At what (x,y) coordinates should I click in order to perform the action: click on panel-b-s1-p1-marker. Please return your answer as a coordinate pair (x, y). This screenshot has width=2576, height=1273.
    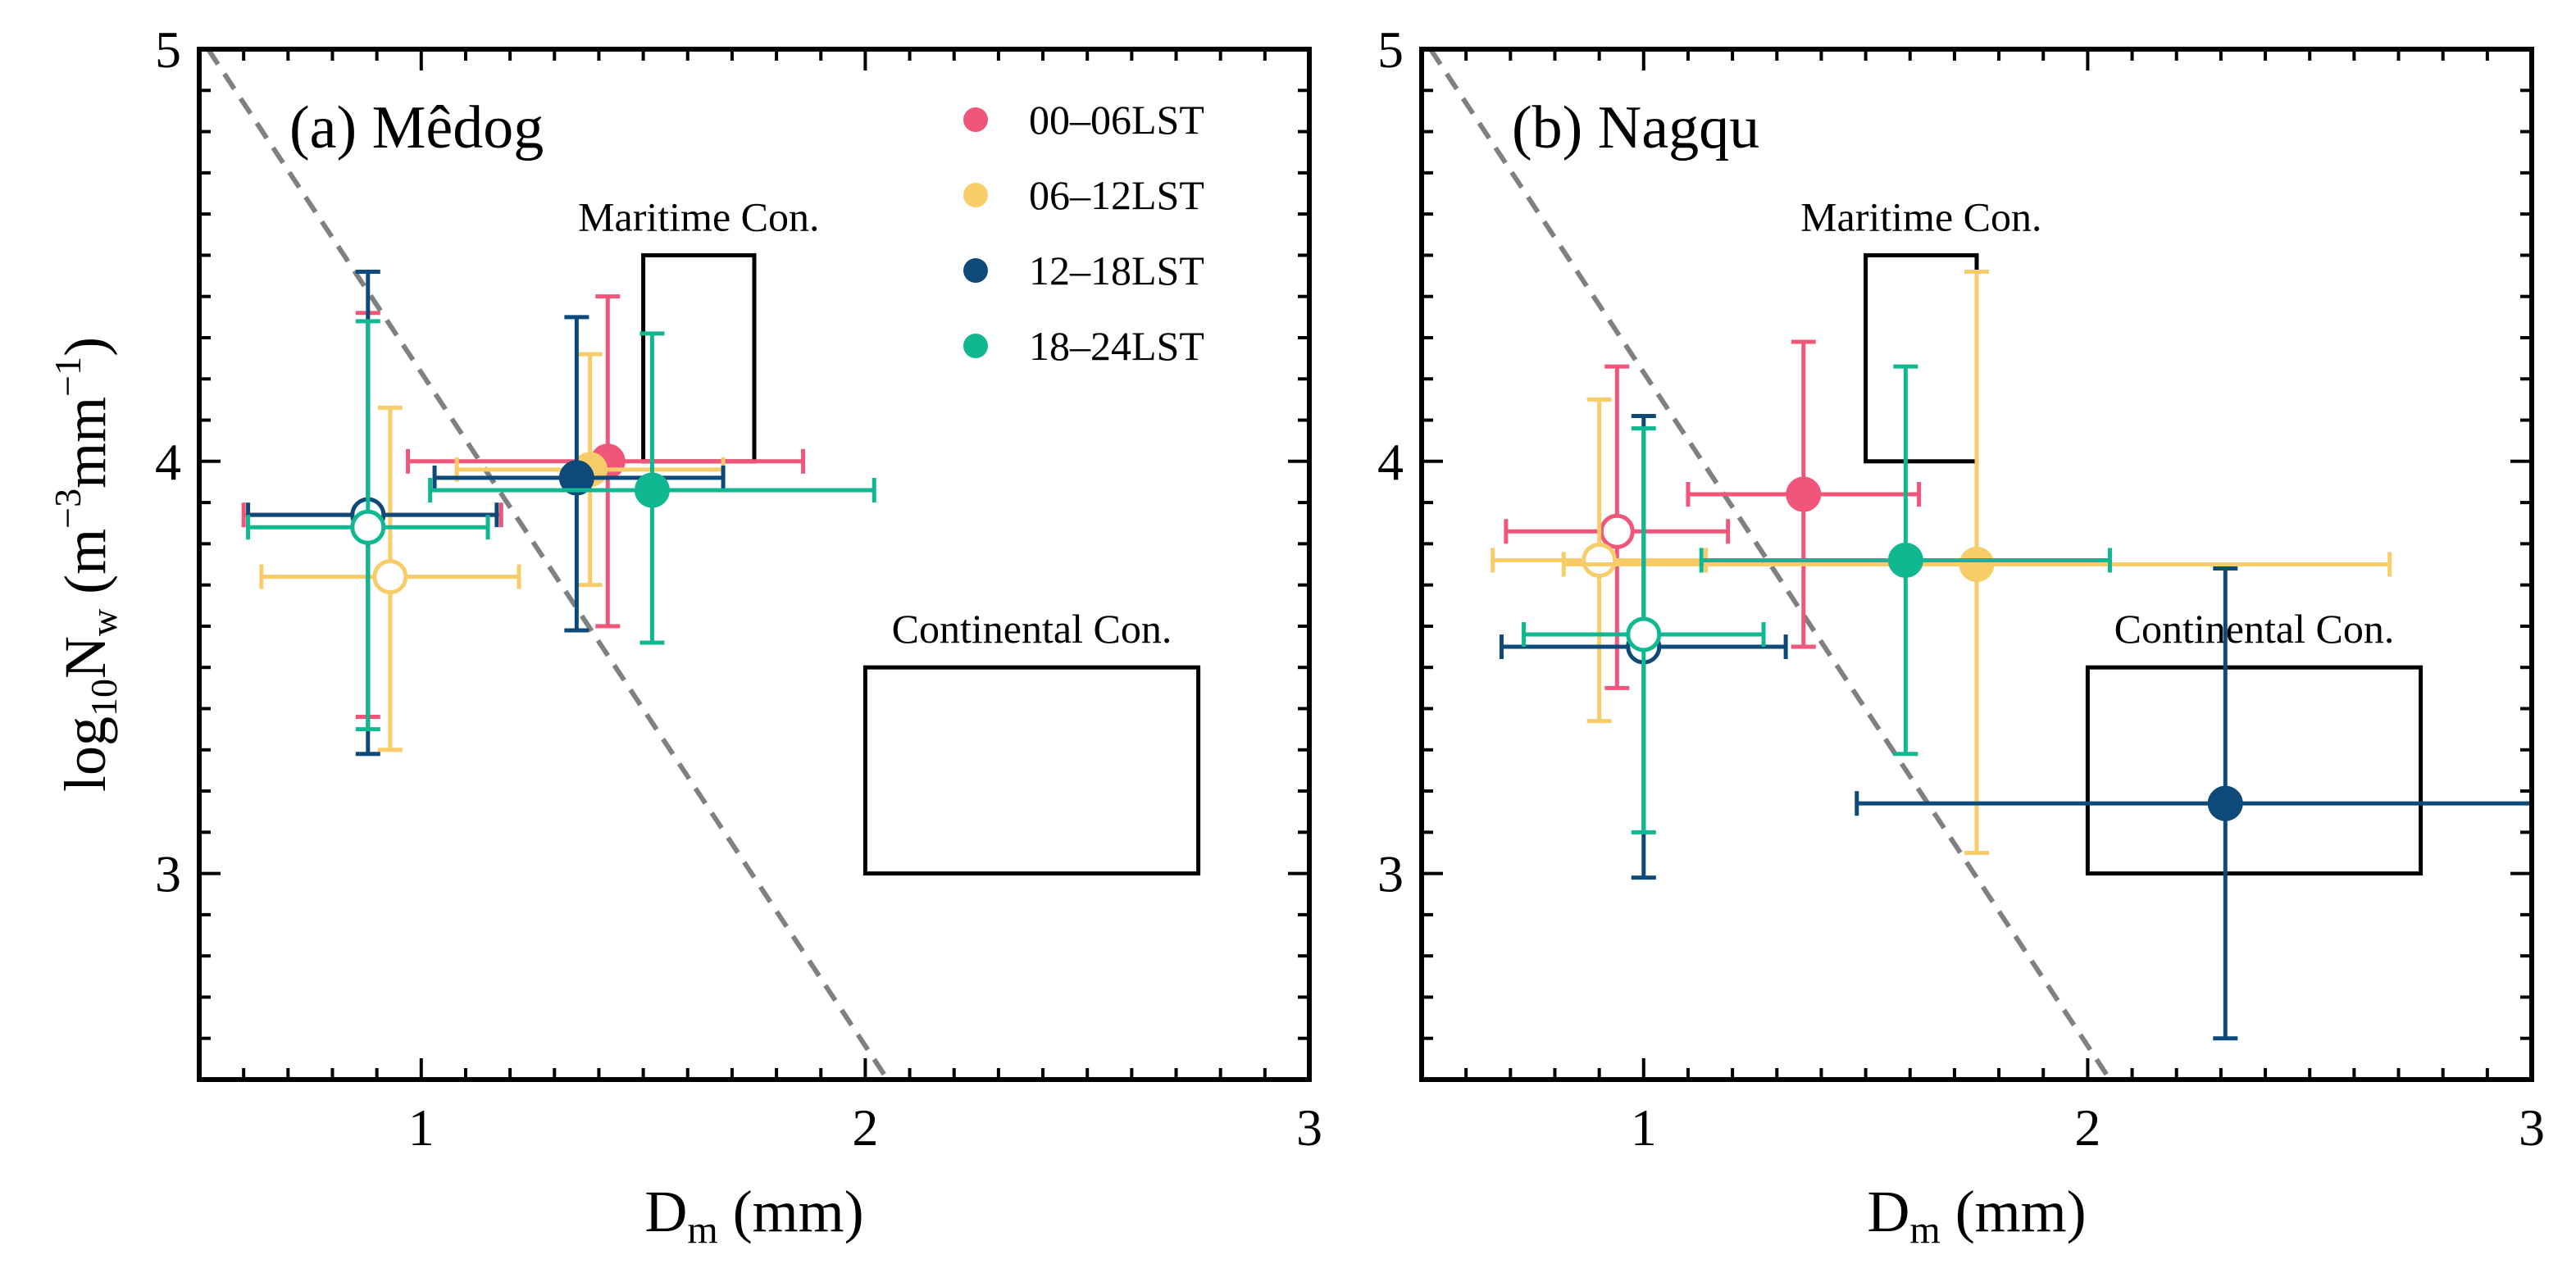
    Looking at the image, I should click on (1977, 564).